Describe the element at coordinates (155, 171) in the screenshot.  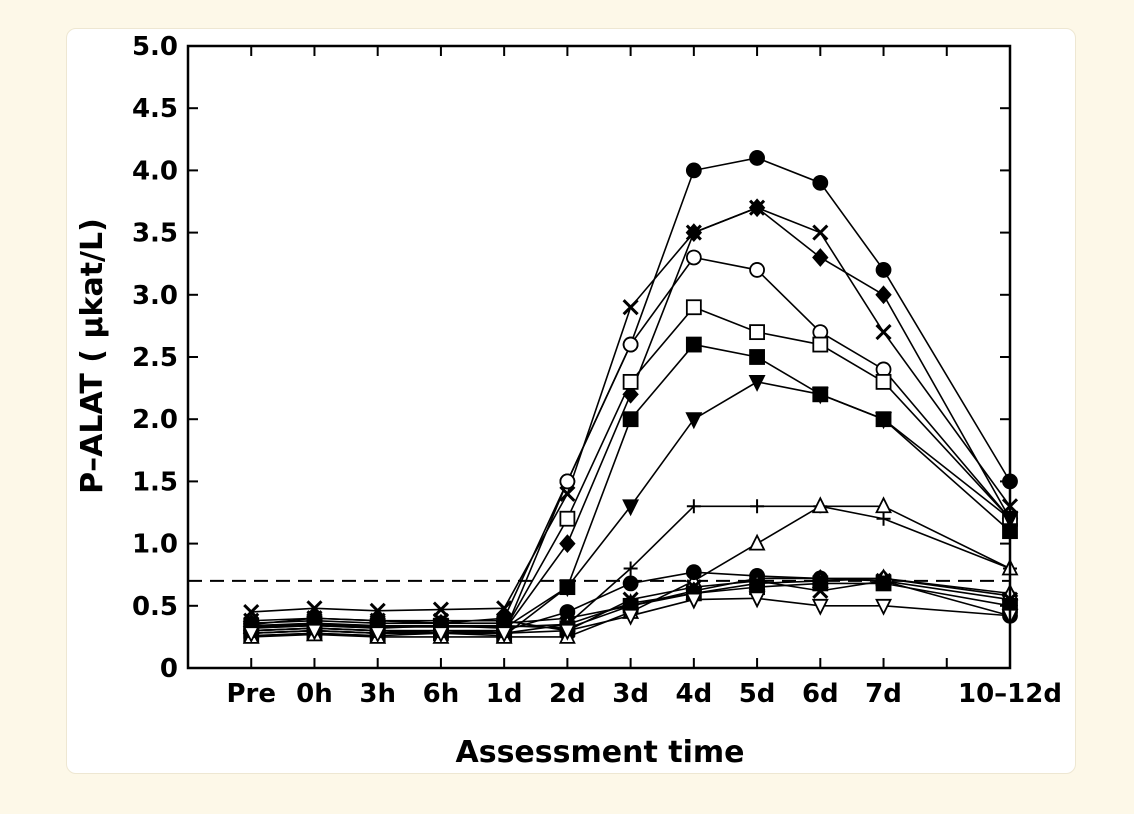
I see `y-tick-label: 4.0` at that location.